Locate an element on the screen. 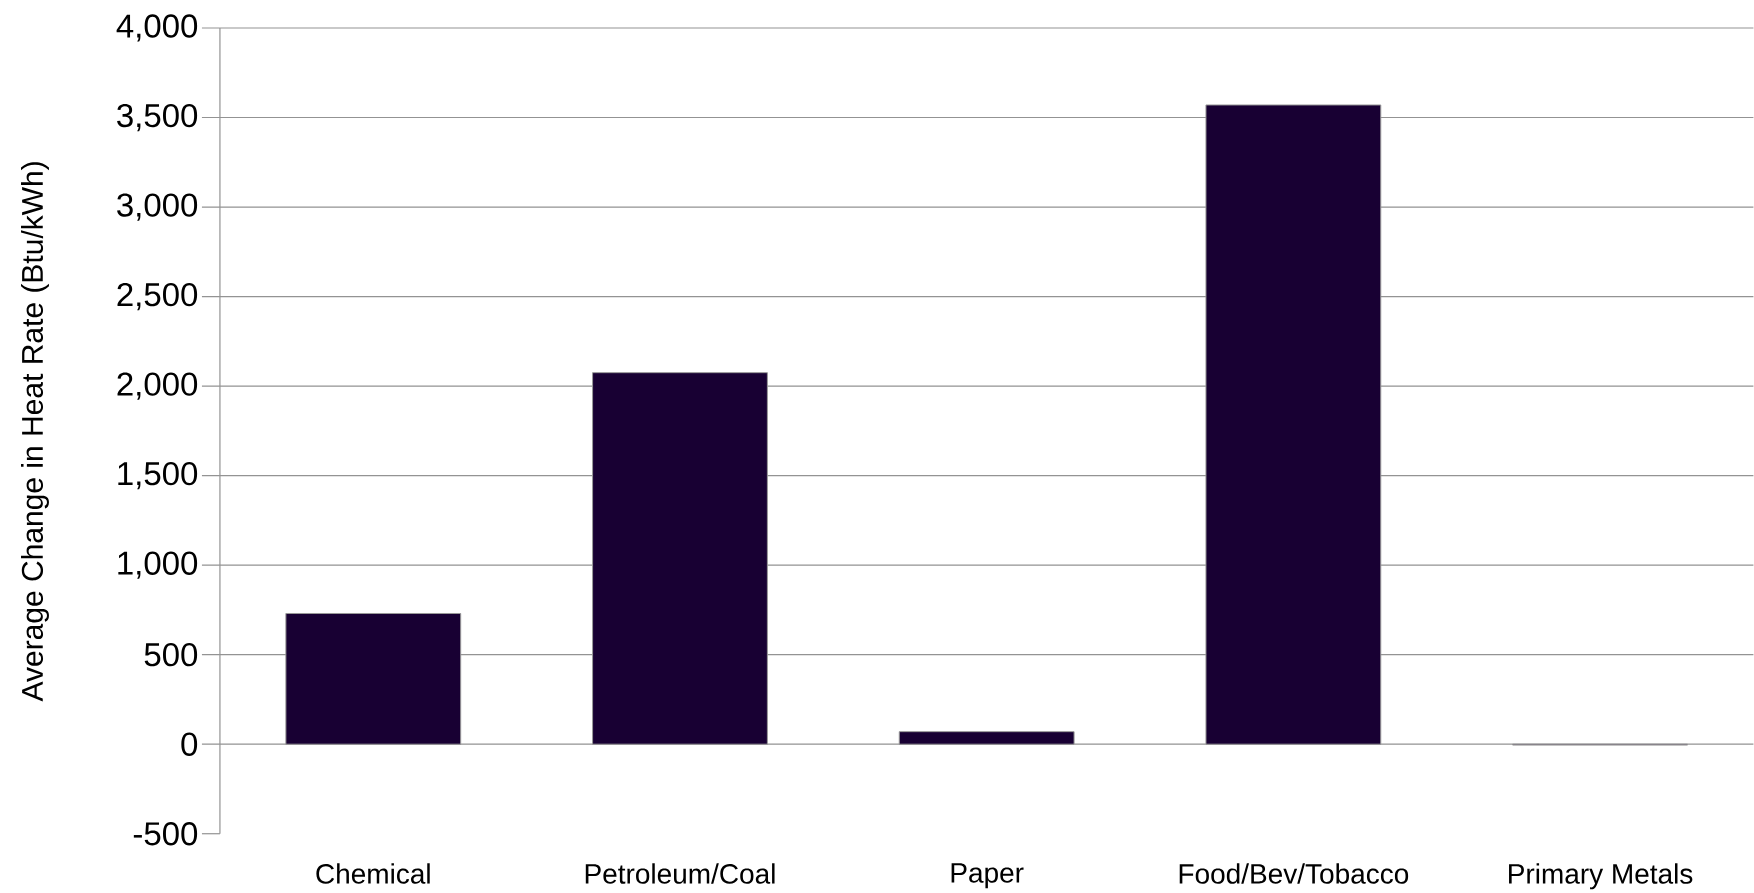 The width and height of the screenshot is (1754, 893). y-tick-label: -500 is located at coordinates (165, 834).